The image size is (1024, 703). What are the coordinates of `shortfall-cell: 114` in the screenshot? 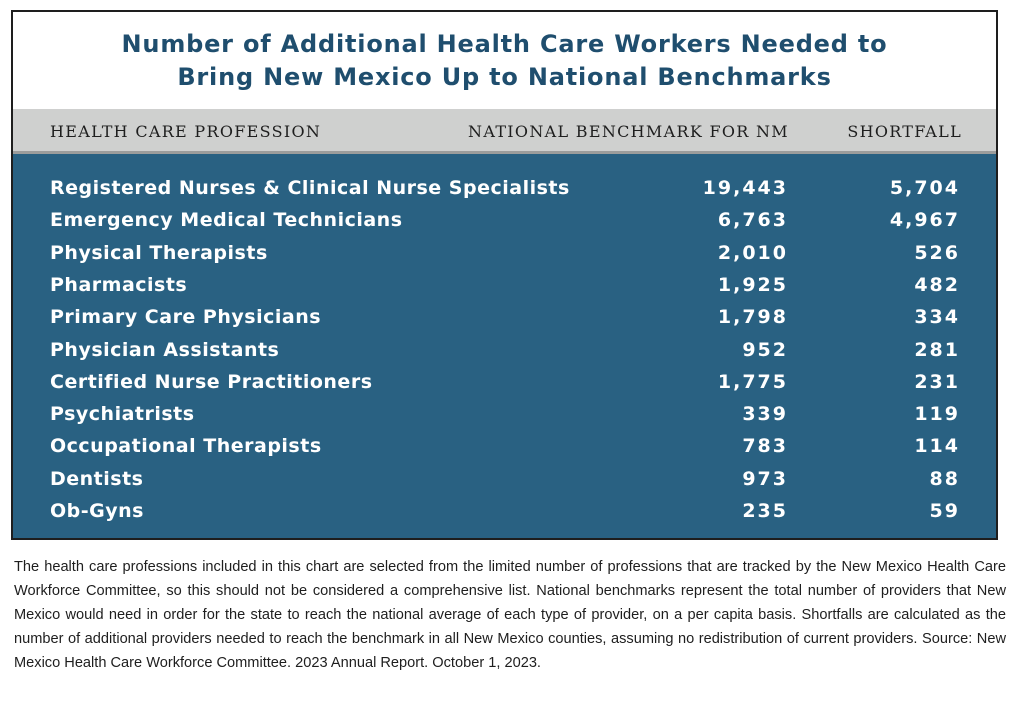 It's located at (937, 446).